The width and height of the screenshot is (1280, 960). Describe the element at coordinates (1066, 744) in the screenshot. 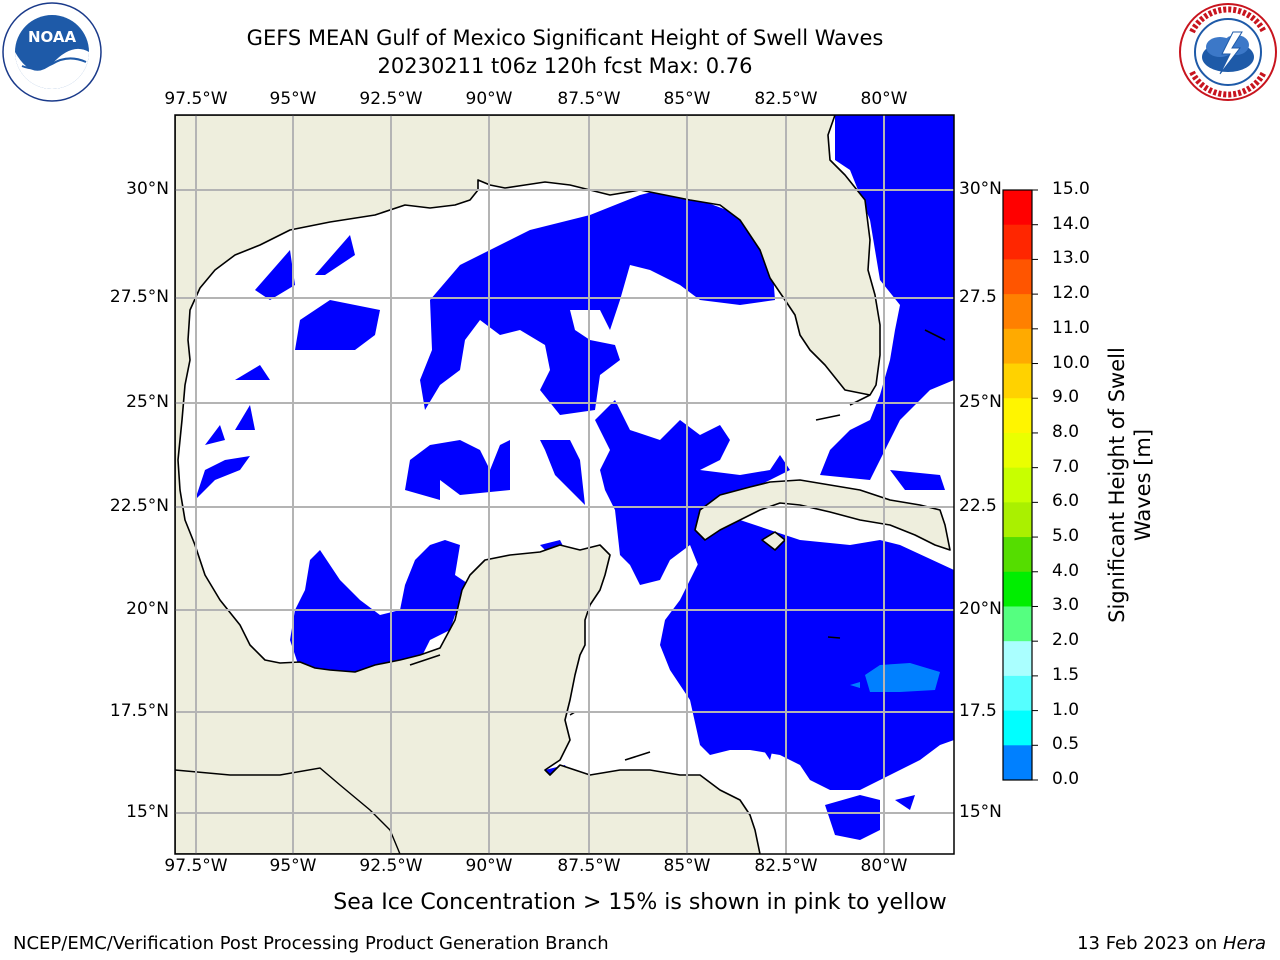

I see `colorbar-tick-label: 0.5` at that location.